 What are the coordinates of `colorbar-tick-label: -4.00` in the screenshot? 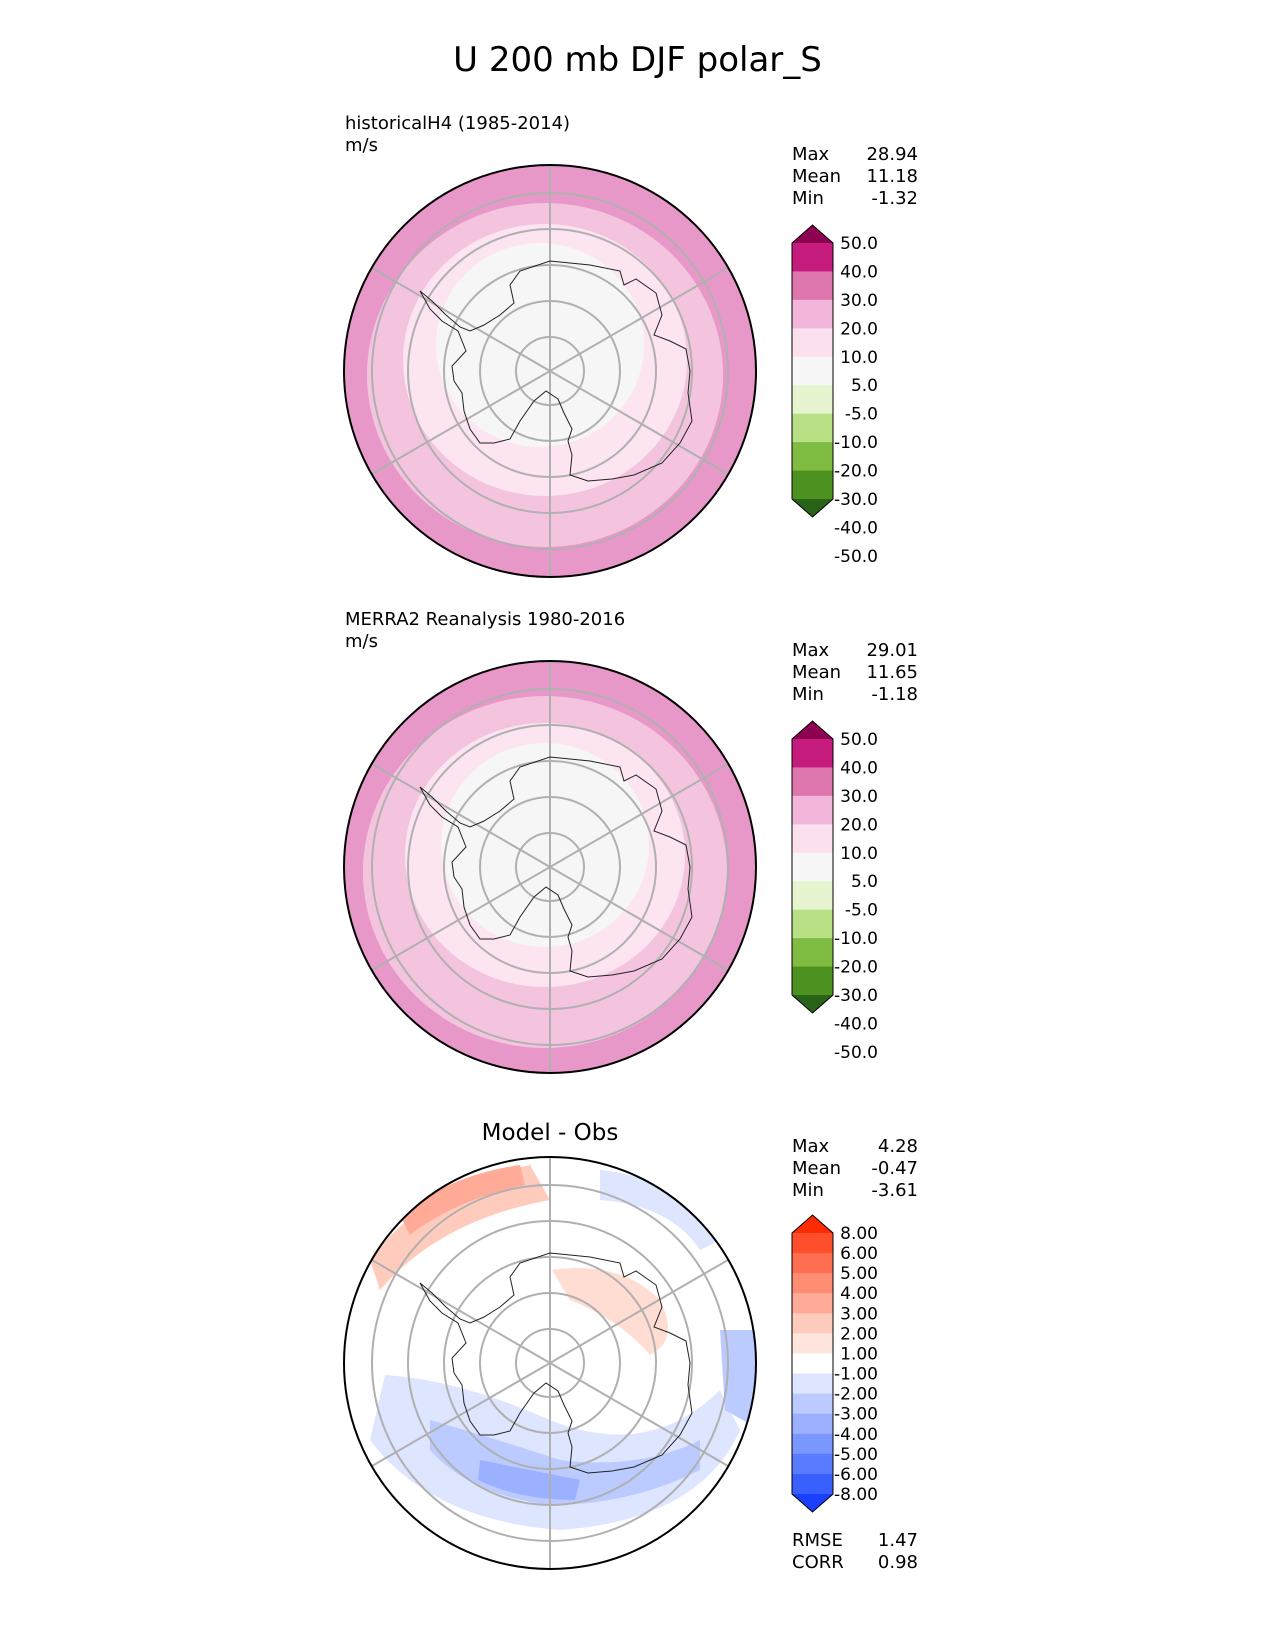 It's located at (856, 1435).